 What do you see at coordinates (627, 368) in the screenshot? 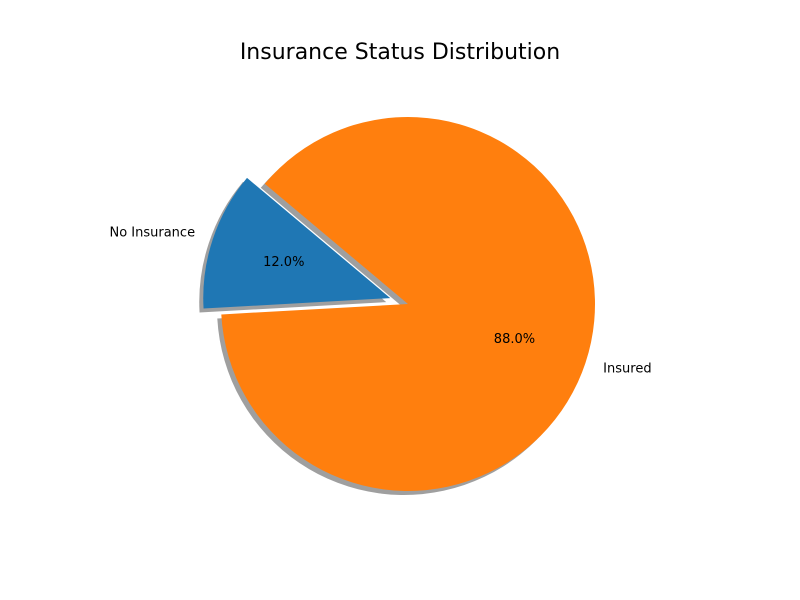
I see `slice-label-insured: Insured` at bounding box center [627, 368].